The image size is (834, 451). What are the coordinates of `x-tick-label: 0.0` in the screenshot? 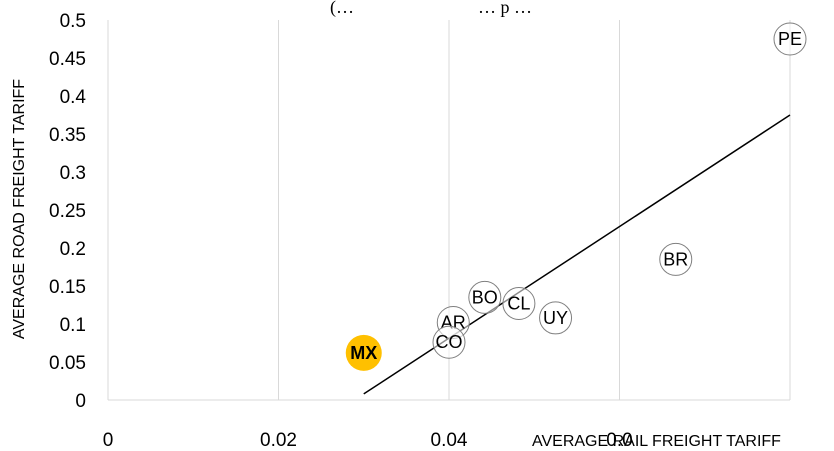 It's located at (619, 440).